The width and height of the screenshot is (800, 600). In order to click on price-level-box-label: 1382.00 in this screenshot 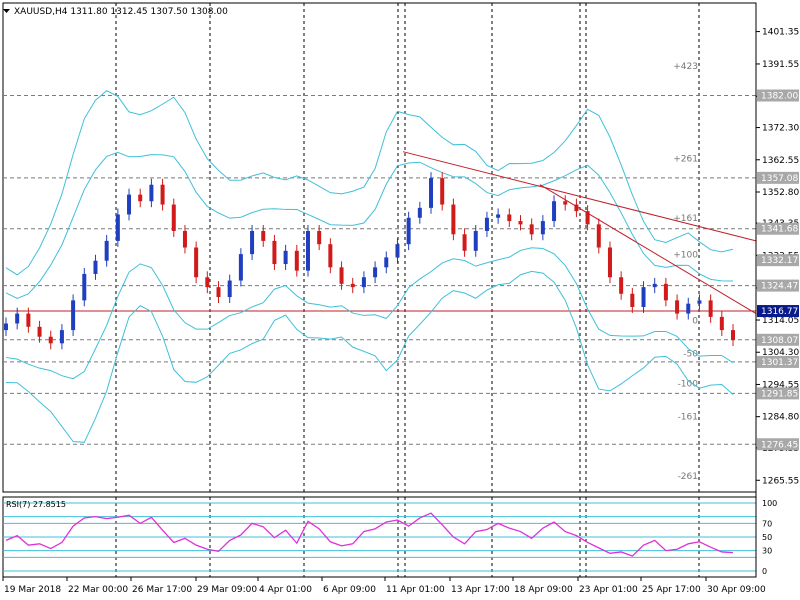, I will do `click(779, 97)`.